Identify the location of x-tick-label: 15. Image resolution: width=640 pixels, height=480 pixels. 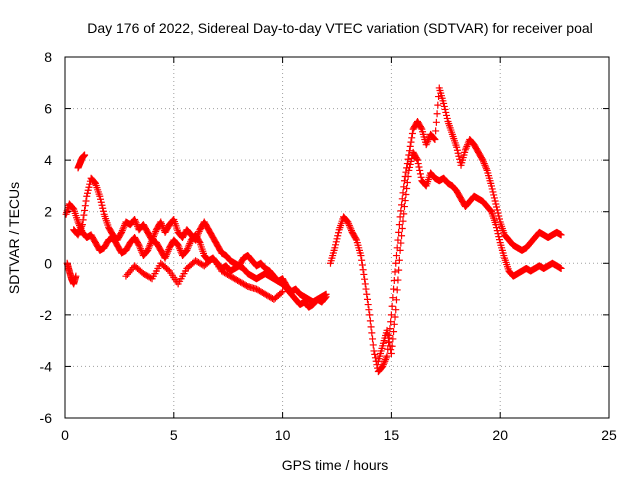
(392, 435).